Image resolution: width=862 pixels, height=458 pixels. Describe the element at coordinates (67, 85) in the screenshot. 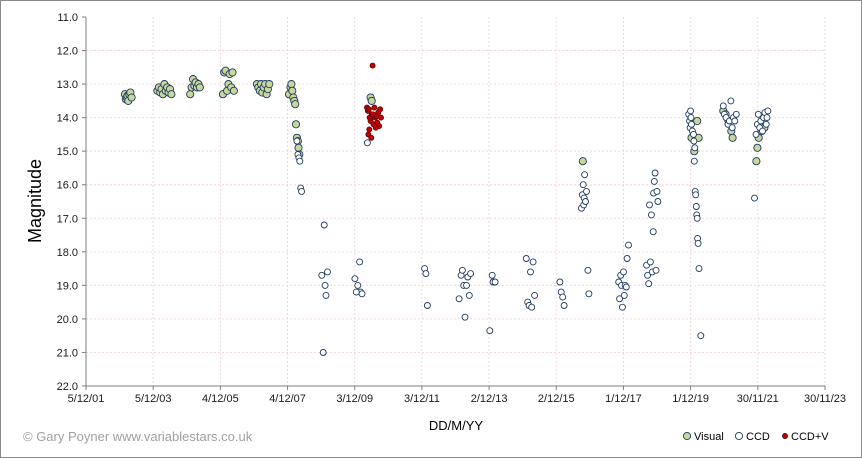

I see `y-tick-label: 13.0` at that location.